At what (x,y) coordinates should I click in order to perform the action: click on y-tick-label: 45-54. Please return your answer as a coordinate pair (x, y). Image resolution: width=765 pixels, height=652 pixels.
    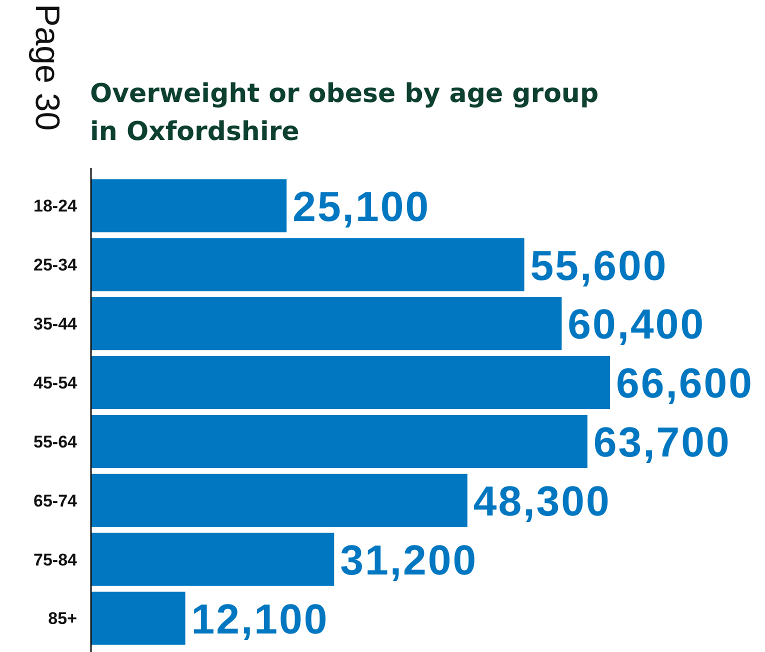
    Looking at the image, I should click on (56, 382).